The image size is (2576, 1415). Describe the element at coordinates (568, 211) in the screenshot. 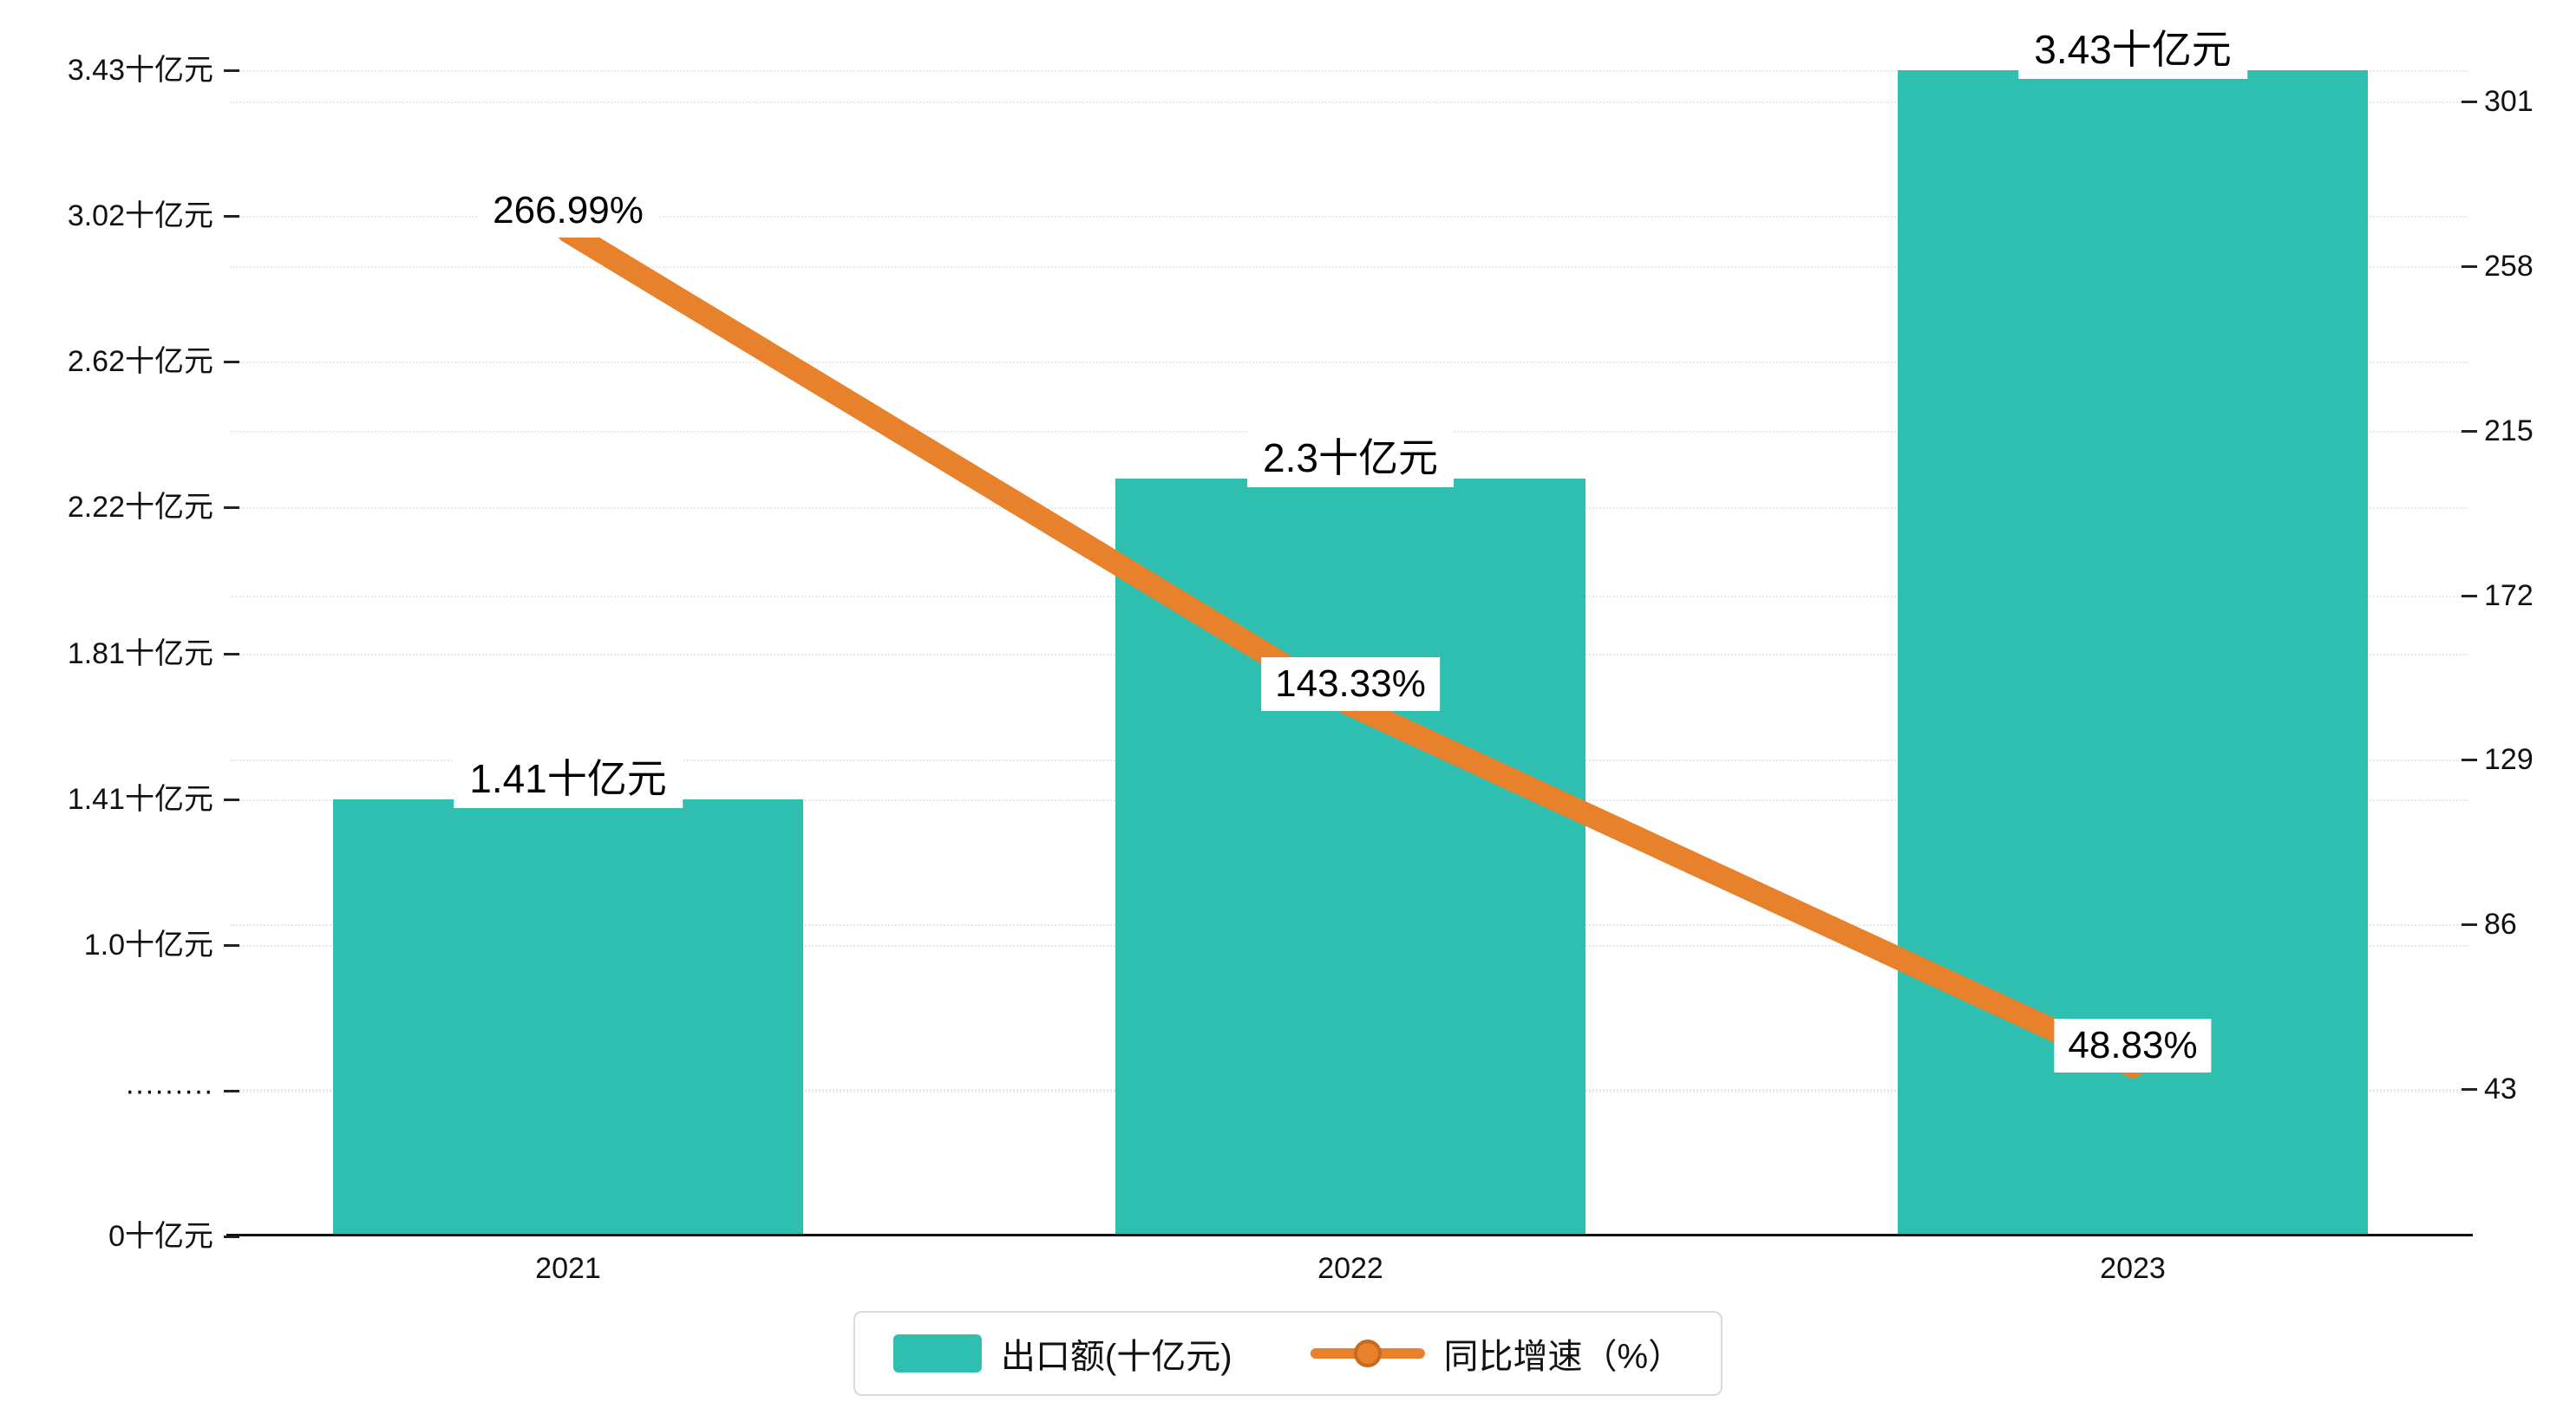

I see `growth-value-label: 266.99%` at that location.